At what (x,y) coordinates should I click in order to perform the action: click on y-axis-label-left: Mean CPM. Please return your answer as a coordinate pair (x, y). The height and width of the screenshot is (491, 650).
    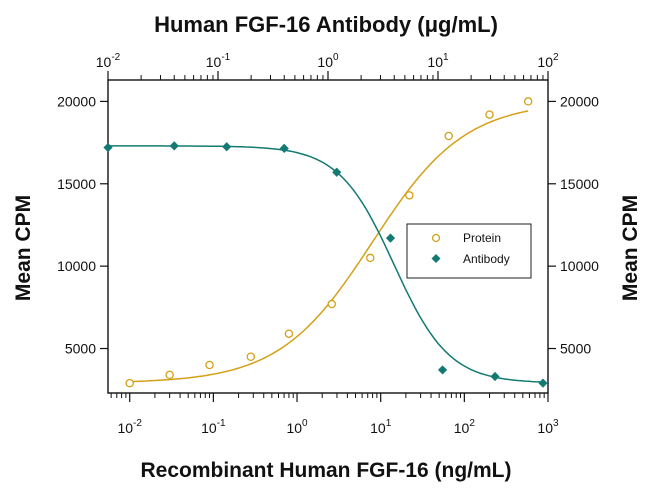
    Looking at the image, I should click on (23, 248).